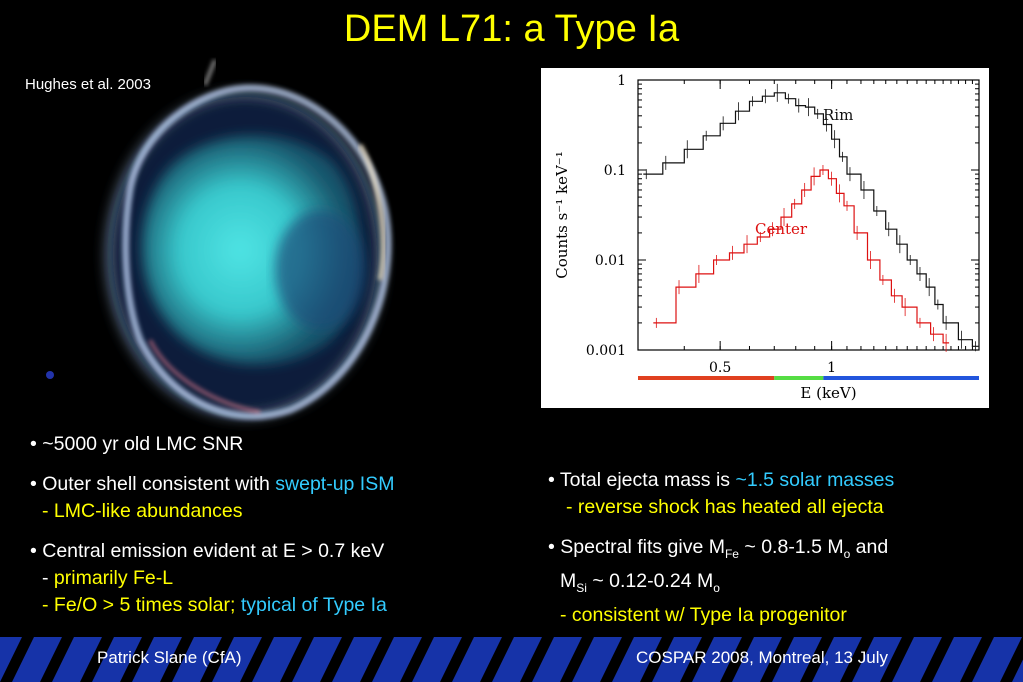  Describe the element at coordinates (801, 256) in the screenshot. I see `series-center-line` at that location.